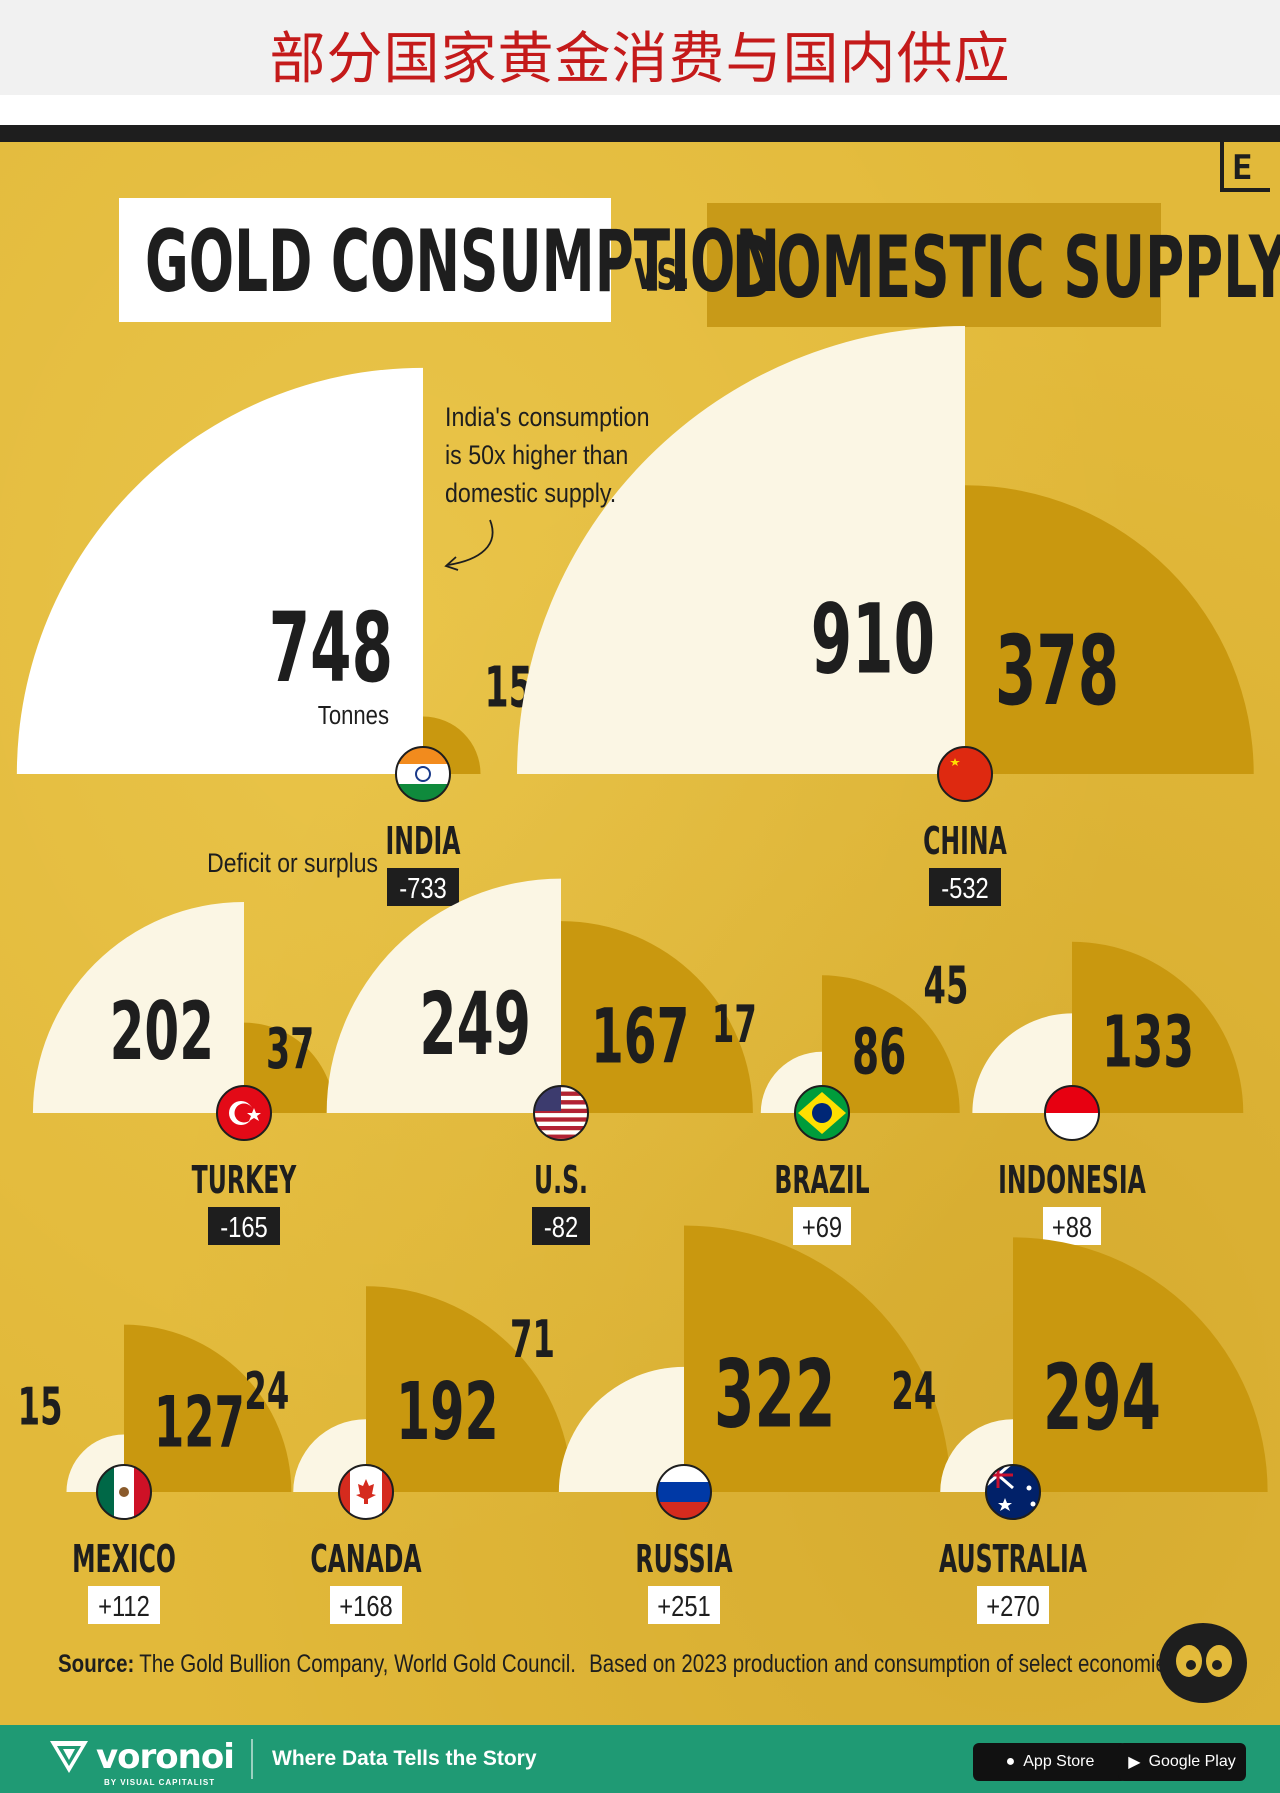  I want to click on balance-value: +112, so click(124, 1606).